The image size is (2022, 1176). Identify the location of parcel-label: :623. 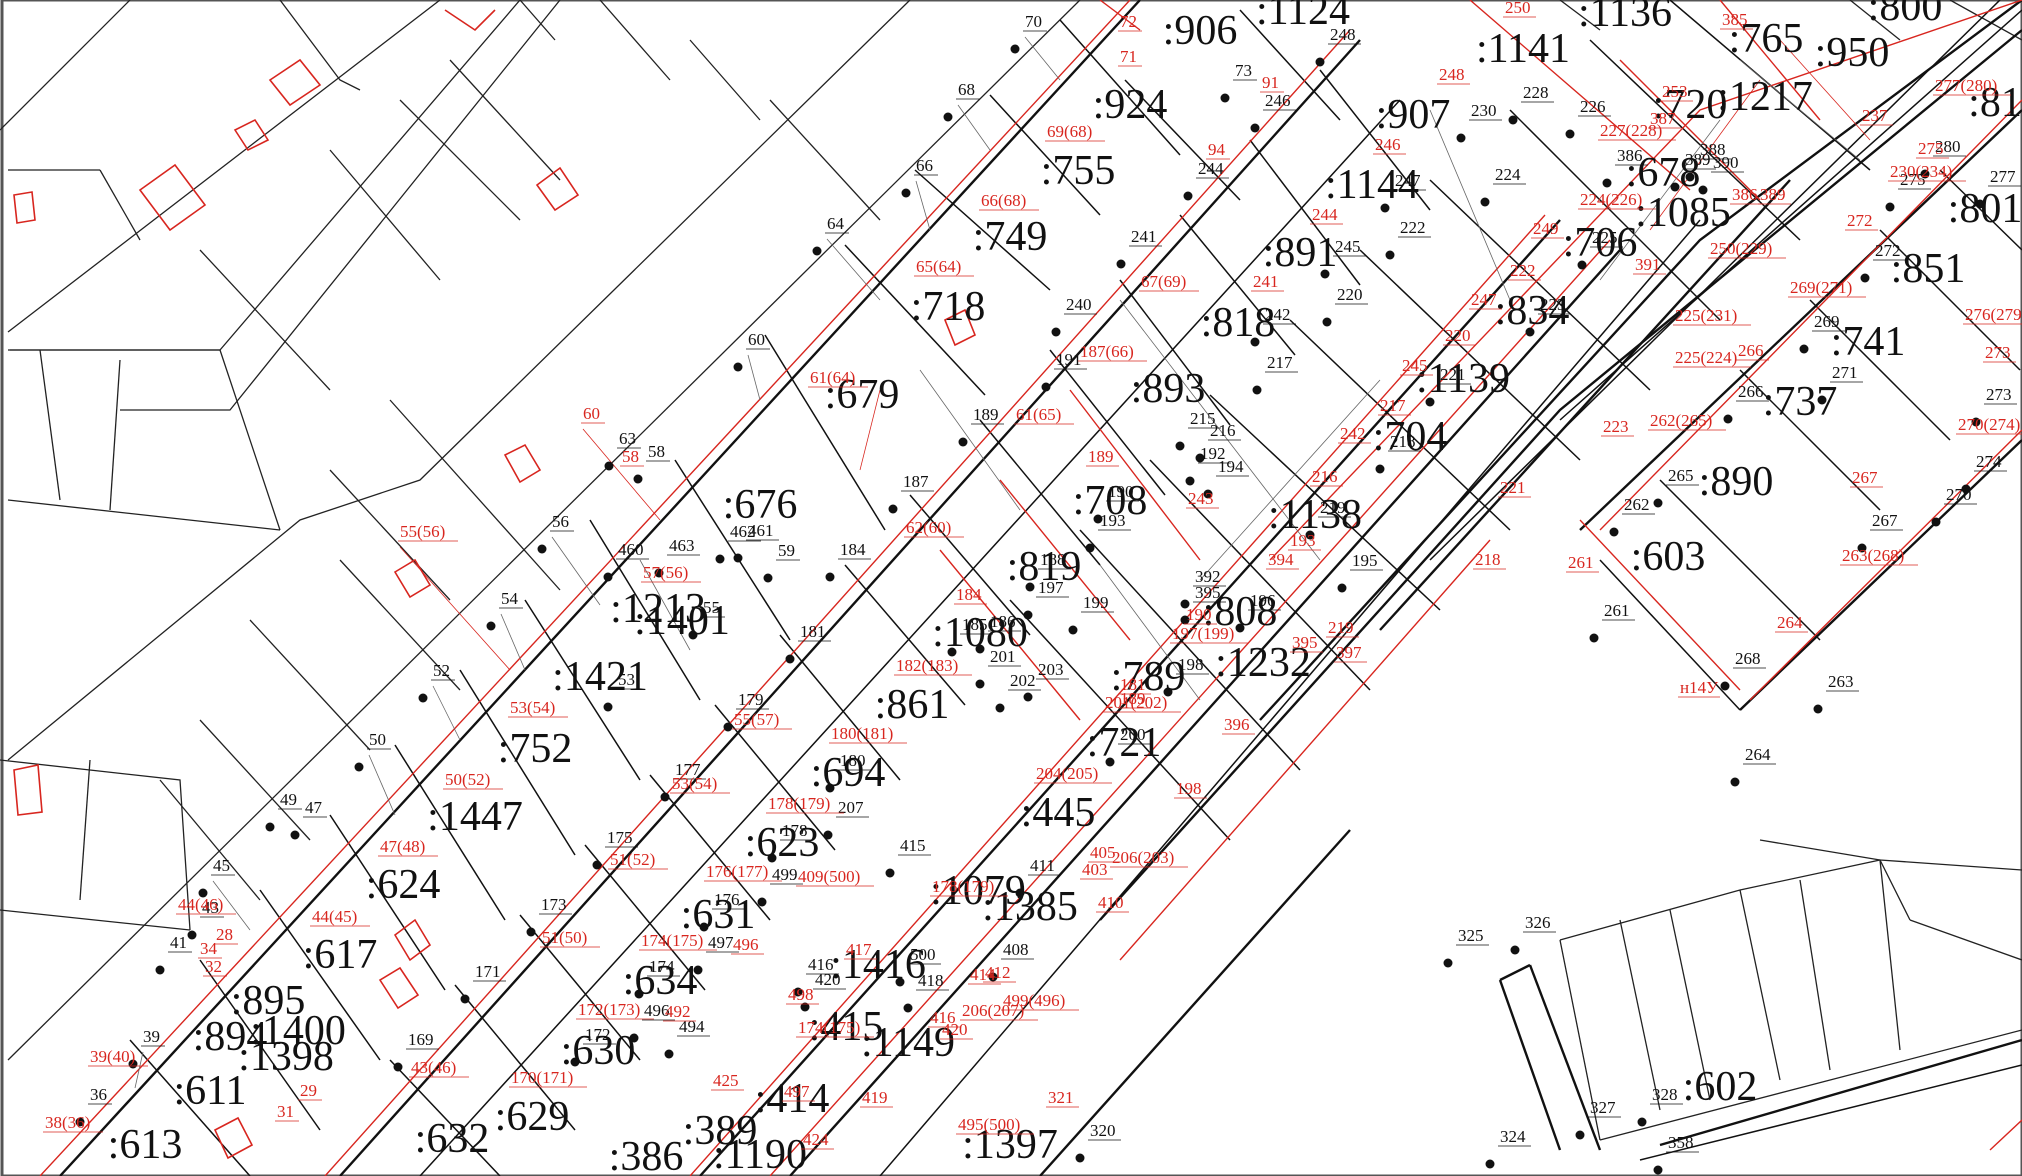
(782, 843).